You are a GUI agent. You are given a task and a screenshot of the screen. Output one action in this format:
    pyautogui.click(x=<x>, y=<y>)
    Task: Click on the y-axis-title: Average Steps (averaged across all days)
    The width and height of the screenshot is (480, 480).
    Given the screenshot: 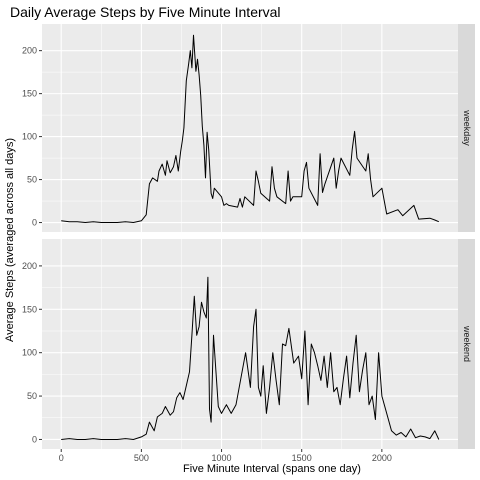 What is the action you would take?
    pyautogui.click(x=10, y=240)
    